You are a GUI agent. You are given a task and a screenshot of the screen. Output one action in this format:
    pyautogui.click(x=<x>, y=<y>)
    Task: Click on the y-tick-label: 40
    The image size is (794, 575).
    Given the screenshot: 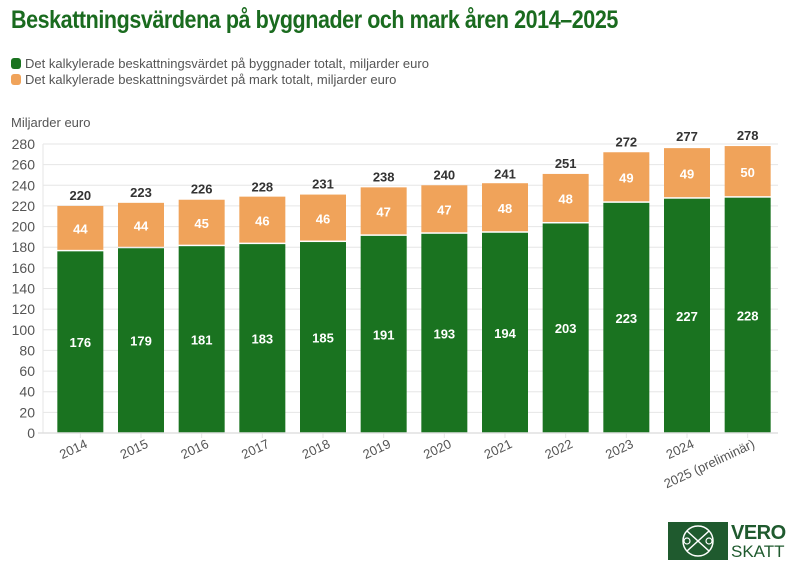 What is the action you would take?
    pyautogui.click(x=27, y=392)
    